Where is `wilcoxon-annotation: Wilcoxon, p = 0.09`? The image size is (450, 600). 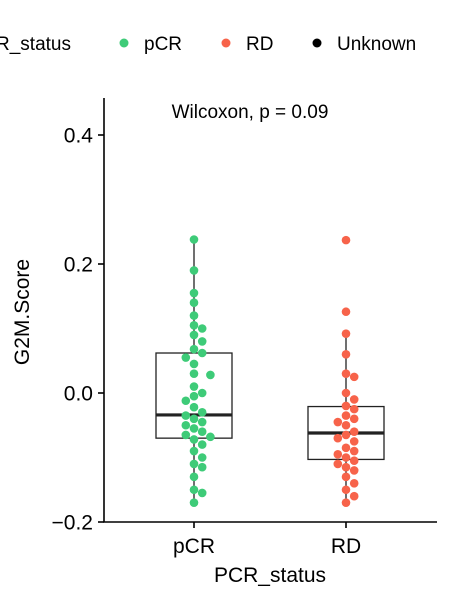 wilcoxon-annotation: Wilcoxon, p = 0.09 is located at coordinates (250, 112).